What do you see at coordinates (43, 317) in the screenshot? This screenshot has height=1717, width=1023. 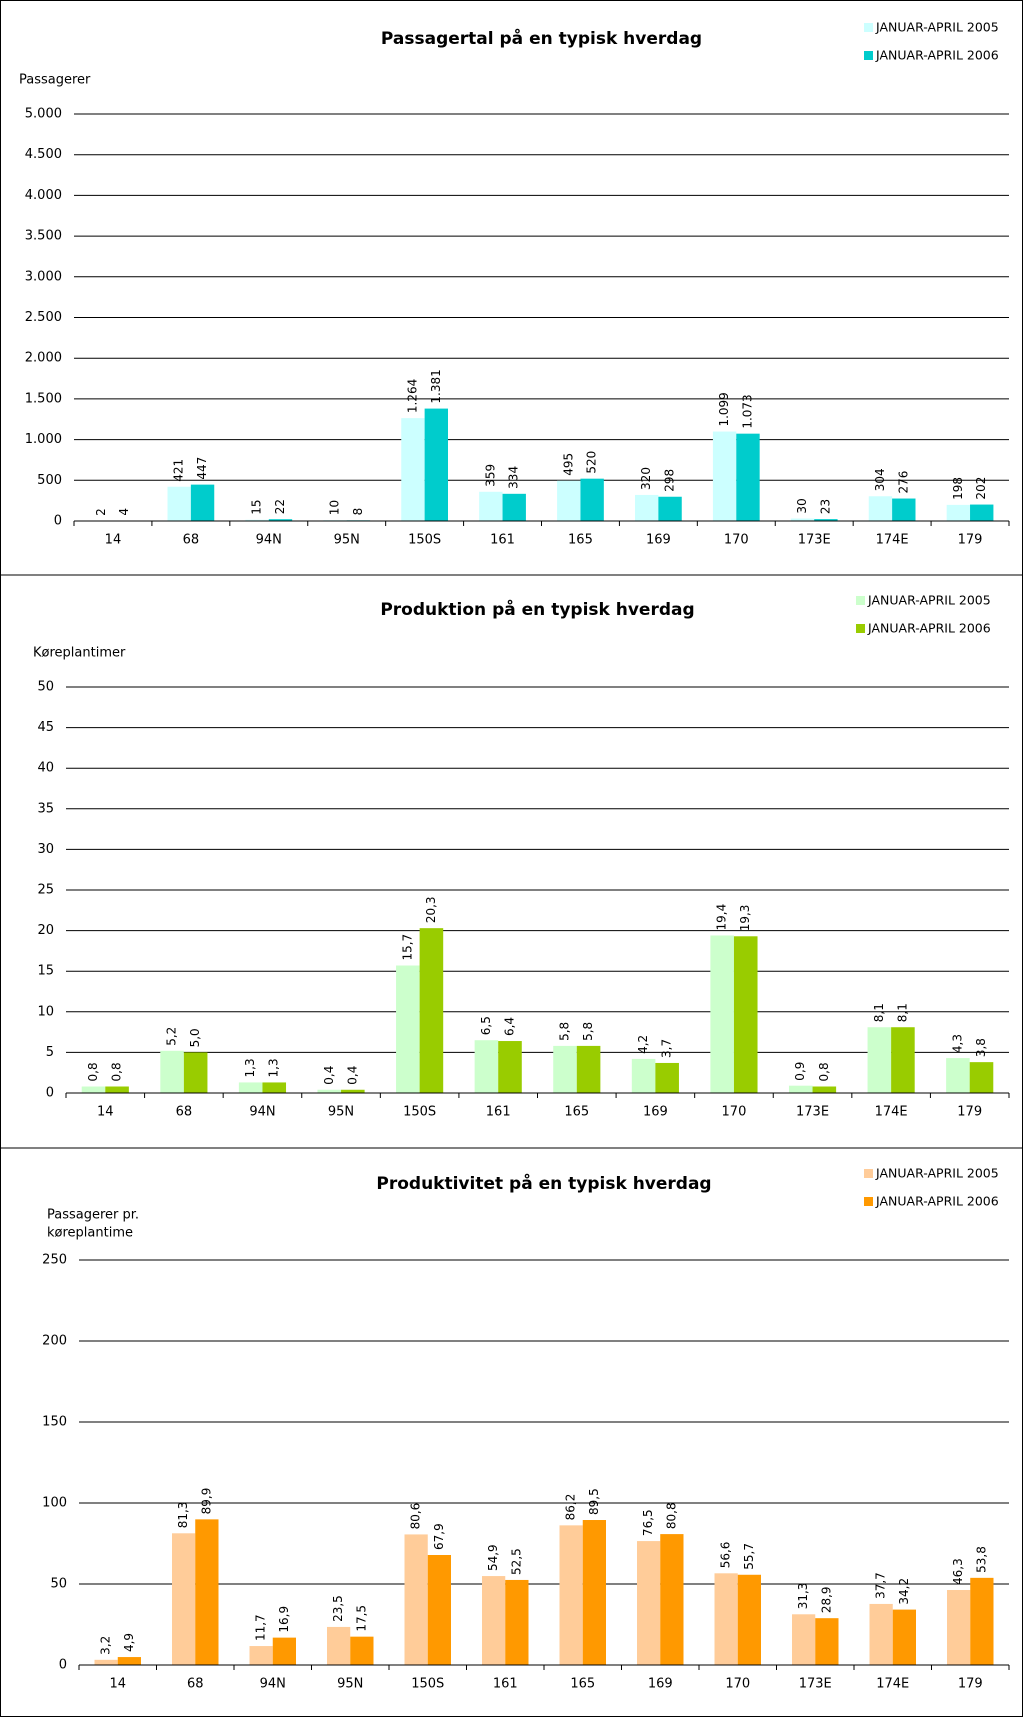 I see `y-tick-label: 2.500` at bounding box center [43, 317].